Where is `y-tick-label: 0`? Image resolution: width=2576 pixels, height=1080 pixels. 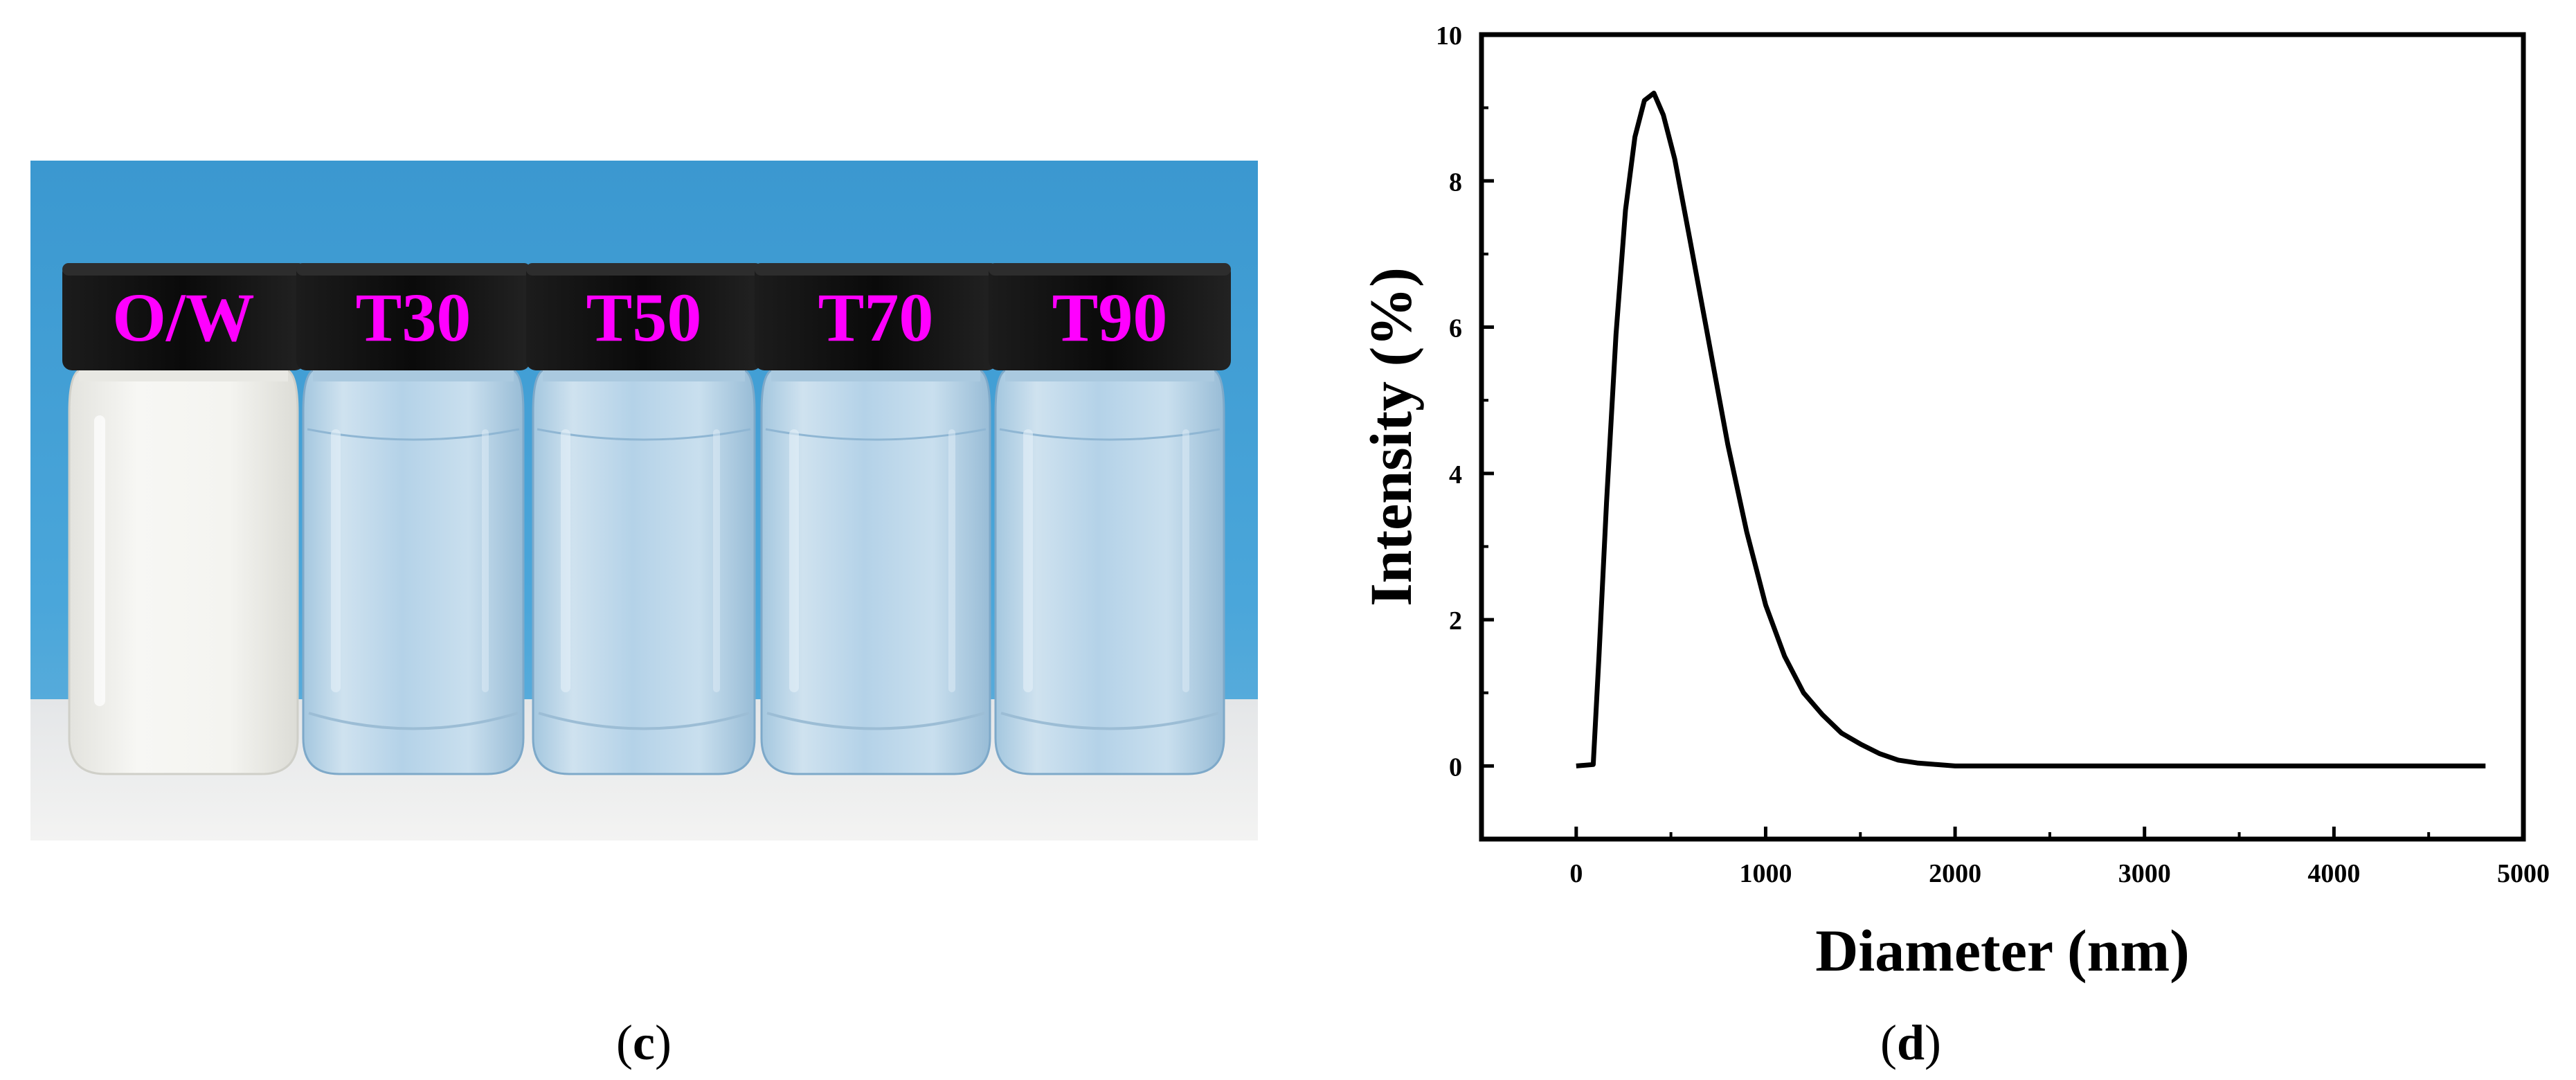 y-tick-label: 0 is located at coordinates (1455, 767).